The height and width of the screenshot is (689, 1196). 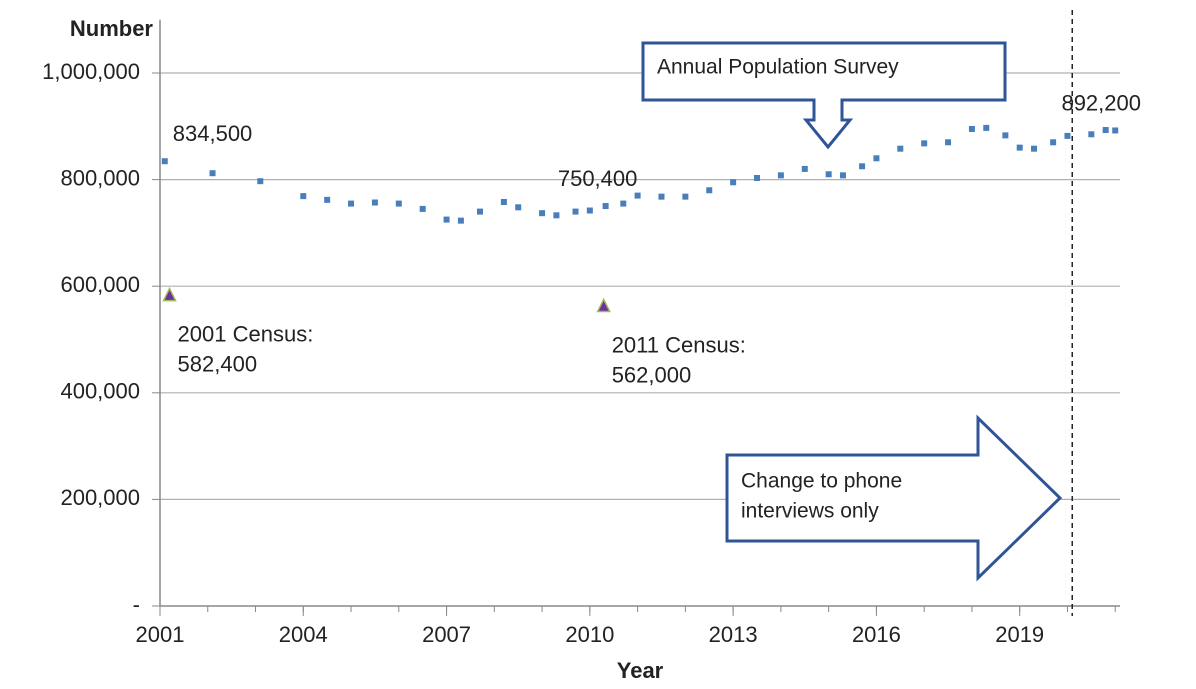 I want to click on y-tick-label: 800,000, so click(x=100, y=177).